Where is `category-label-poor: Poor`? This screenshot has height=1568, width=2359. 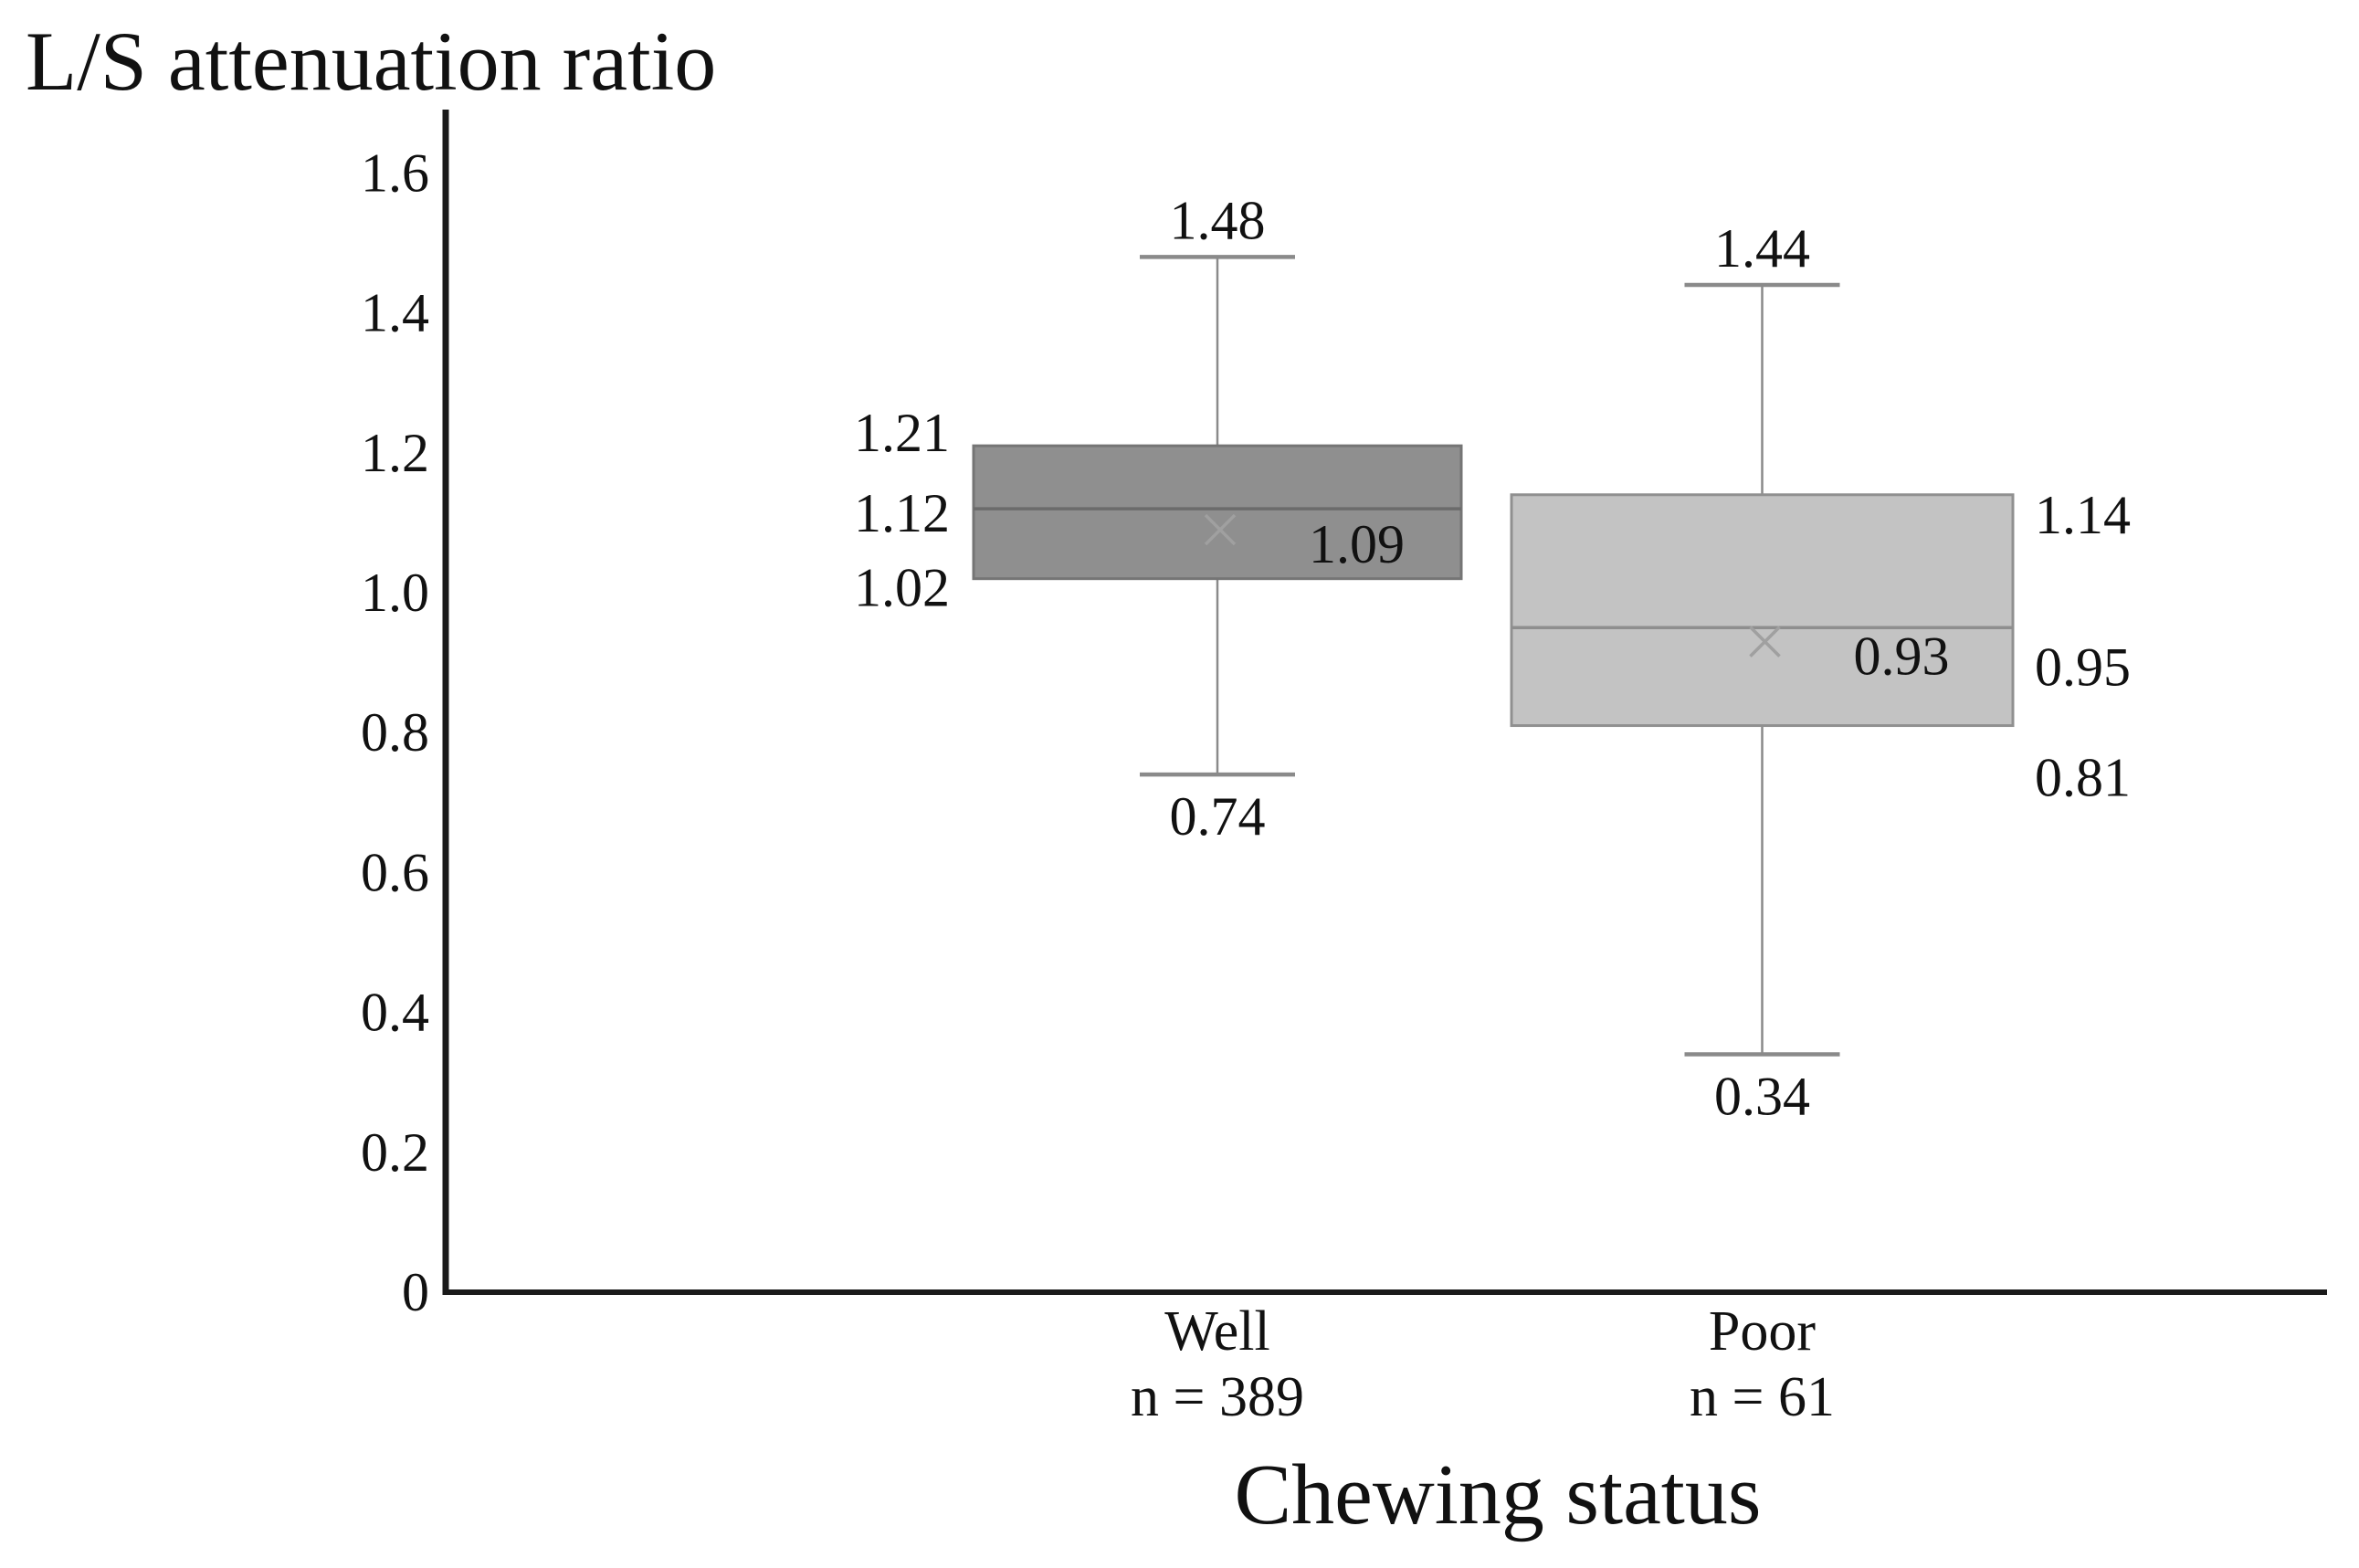 category-label-poor: Poor is located at coordinates (1762, 1331).